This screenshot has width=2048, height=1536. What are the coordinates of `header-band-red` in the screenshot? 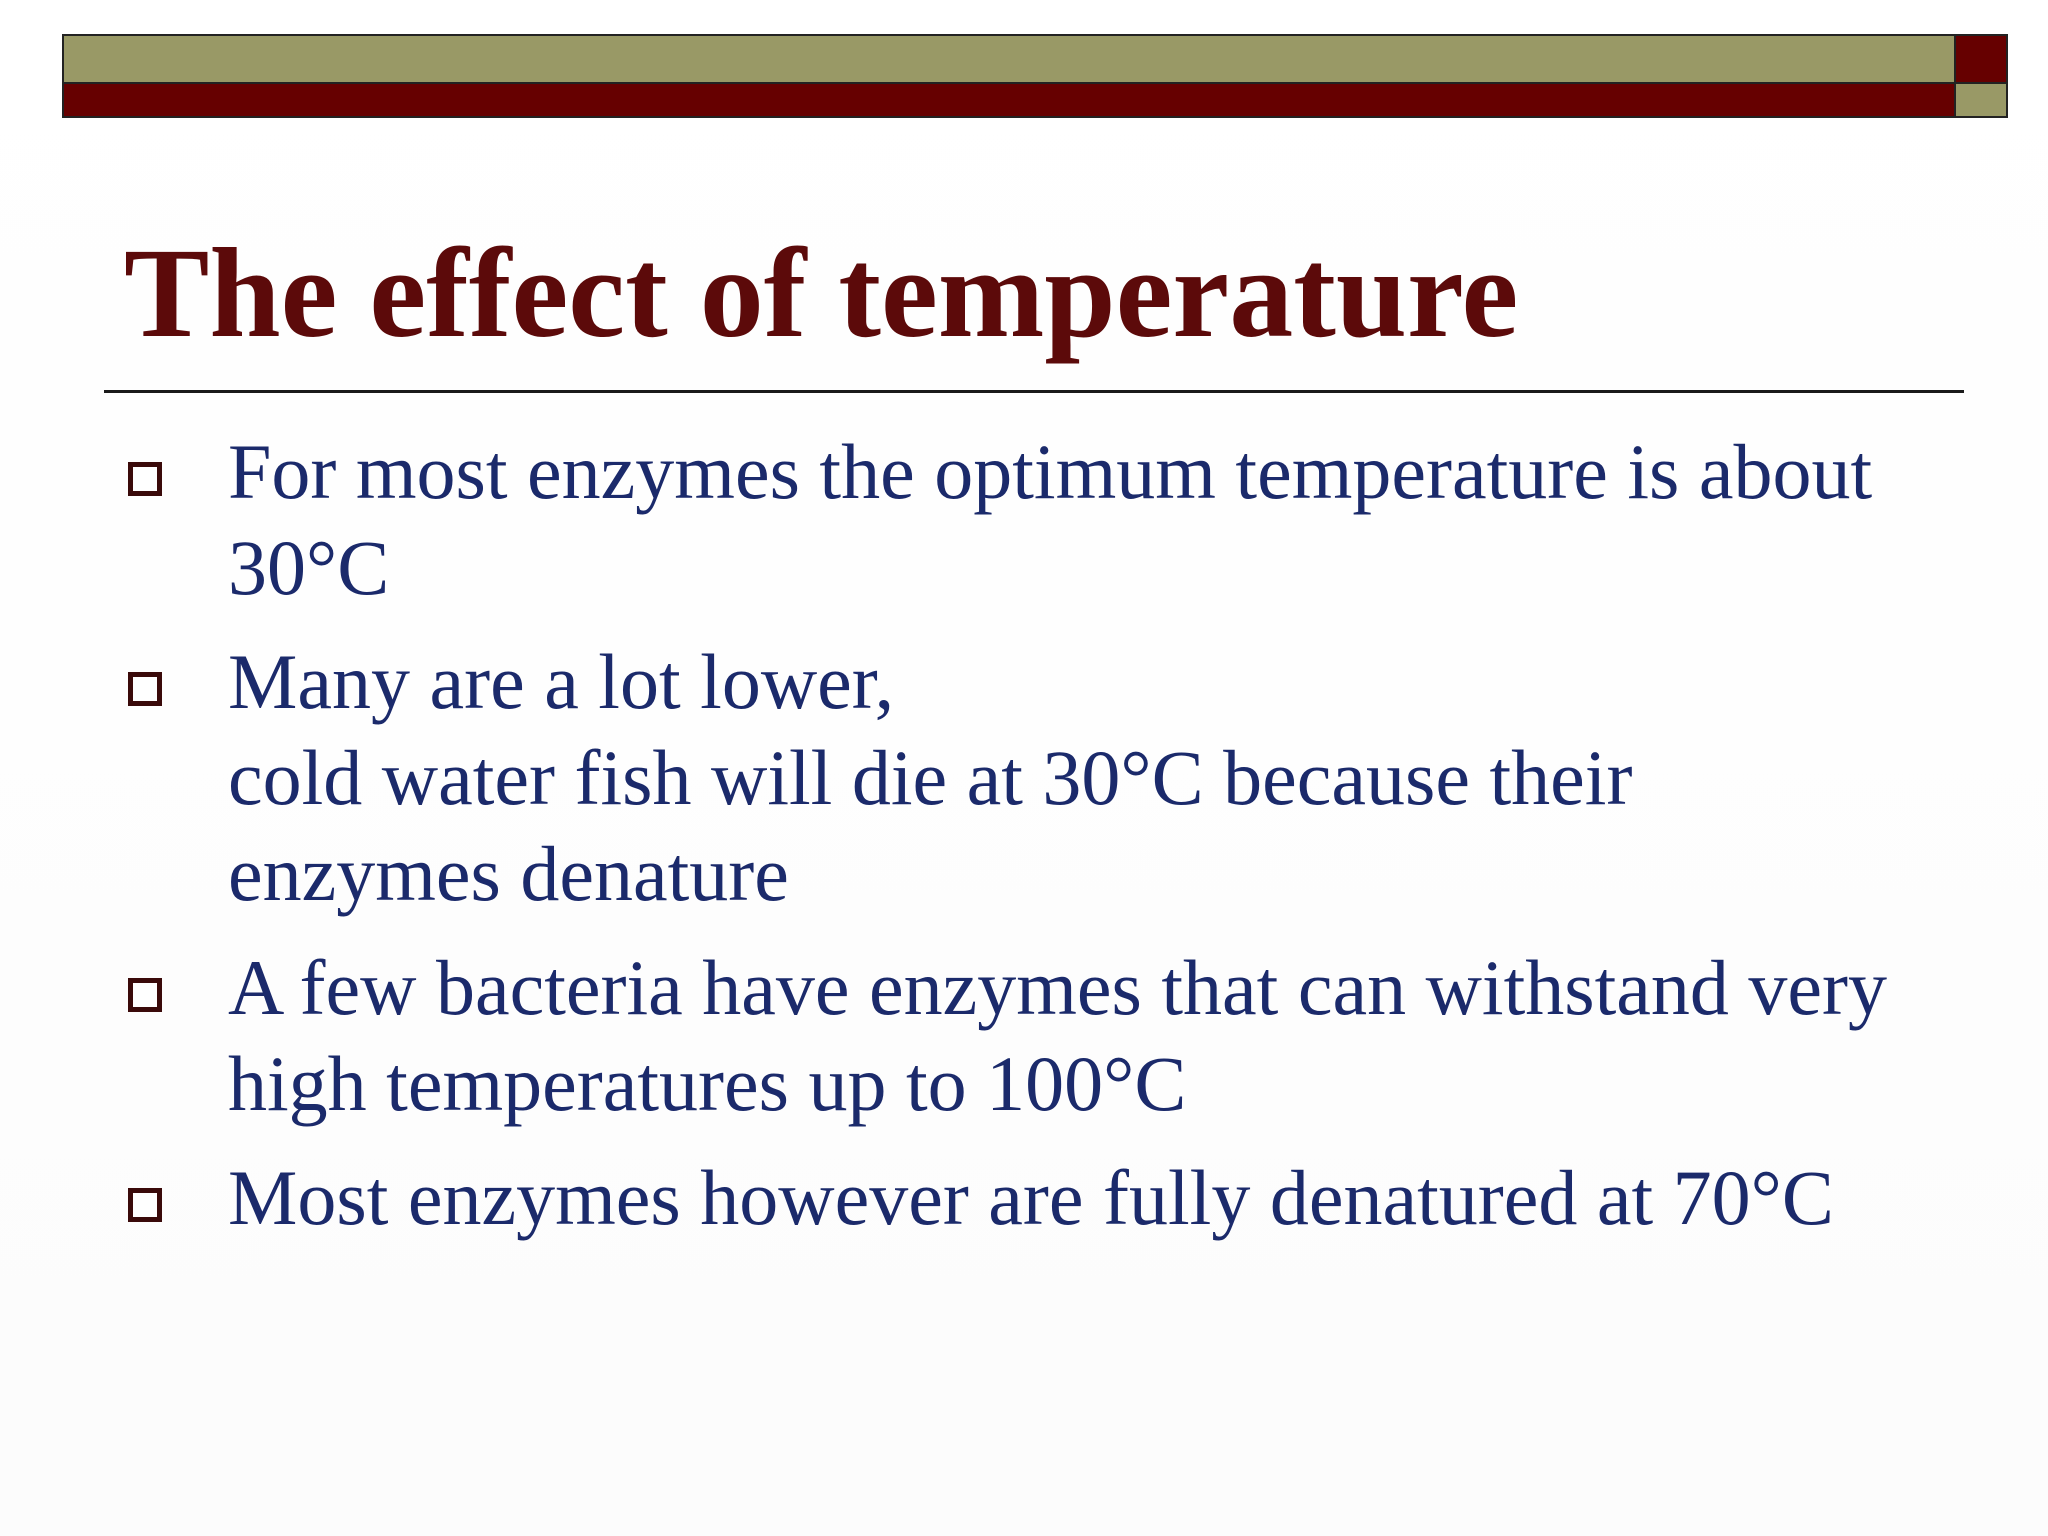 It's located at (1009, 101).